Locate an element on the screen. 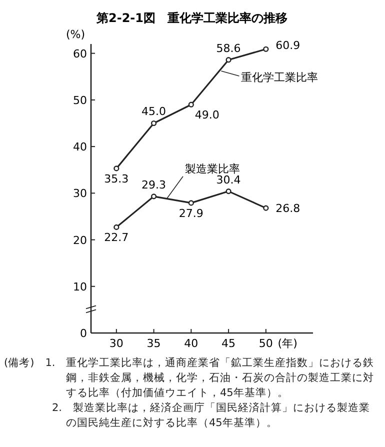 Image resolution: width=385 pixels, height=447 pixels. y-tick-label: 0 is located at coordinates (83, 333).